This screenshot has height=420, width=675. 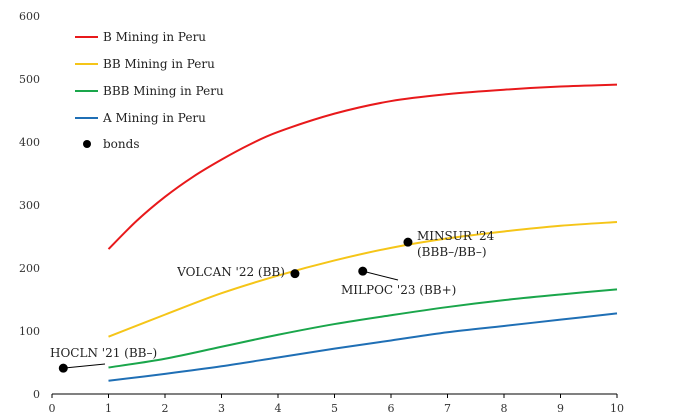 What do you see at coordinates (447, 408) in the screenshot?
I see `x-tick-label: 7` at bounding box center [447, 408].